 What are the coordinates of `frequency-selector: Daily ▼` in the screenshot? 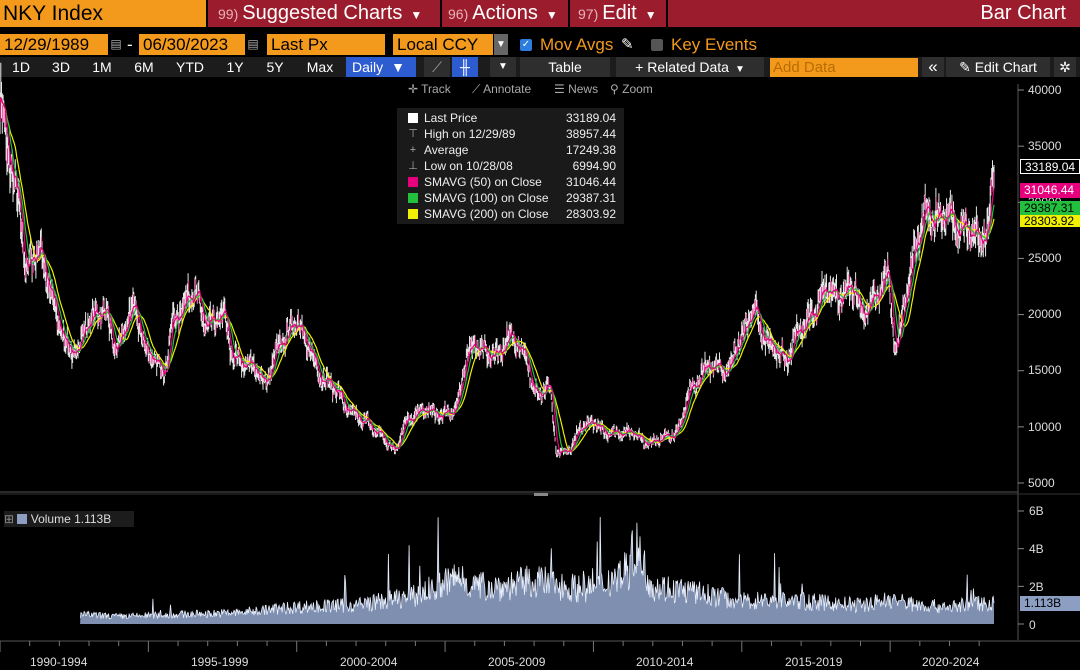 It's located at (381, 67).